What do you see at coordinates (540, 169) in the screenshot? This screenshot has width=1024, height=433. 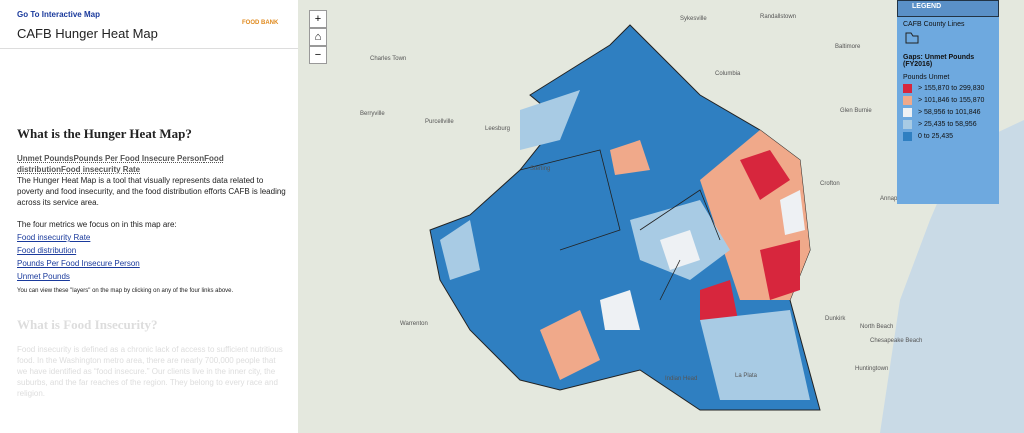 I see `place-label: Sterling` at bounding box center [540, 169].